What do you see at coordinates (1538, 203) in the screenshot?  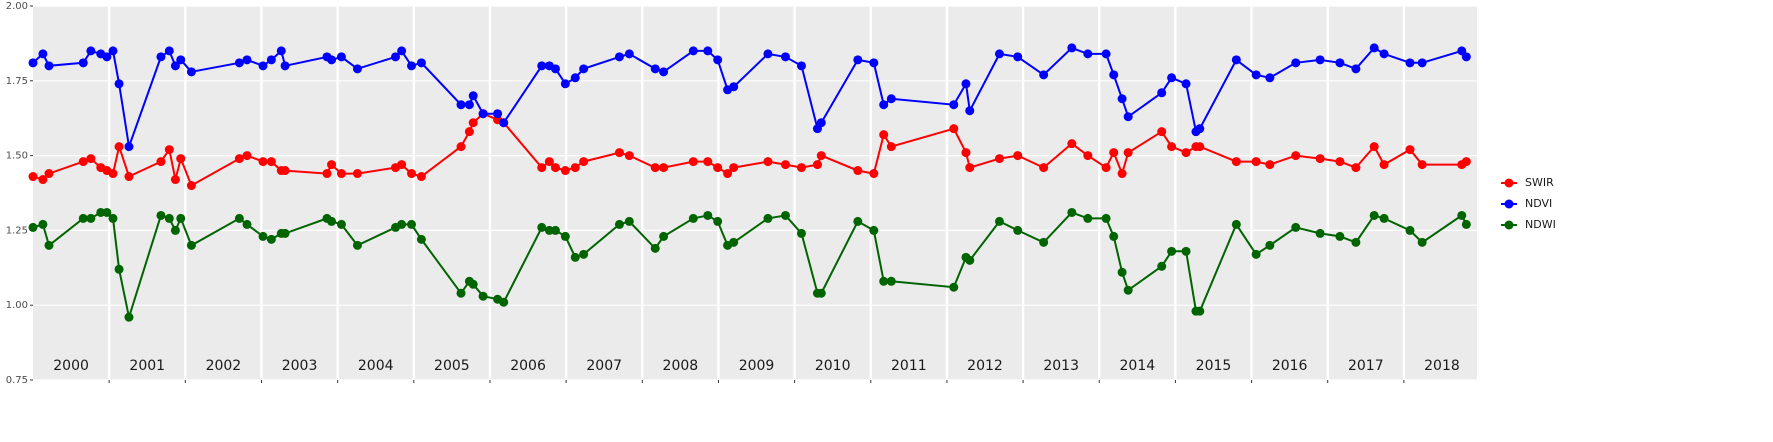 I see `legend-label: NDVI` at bounding box center [1538, 203].